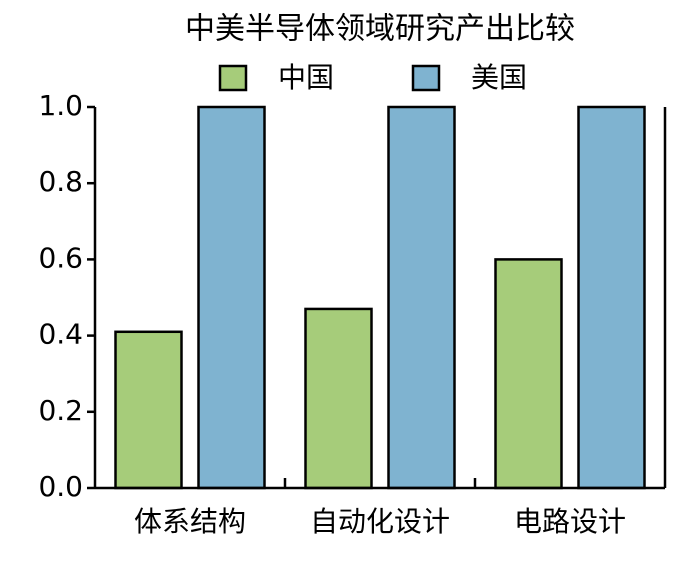  What do you see at coordinates (570, 521) in the screenshot?
I see `x-tick-label: 电路设计` at bounding box center [570, 521].